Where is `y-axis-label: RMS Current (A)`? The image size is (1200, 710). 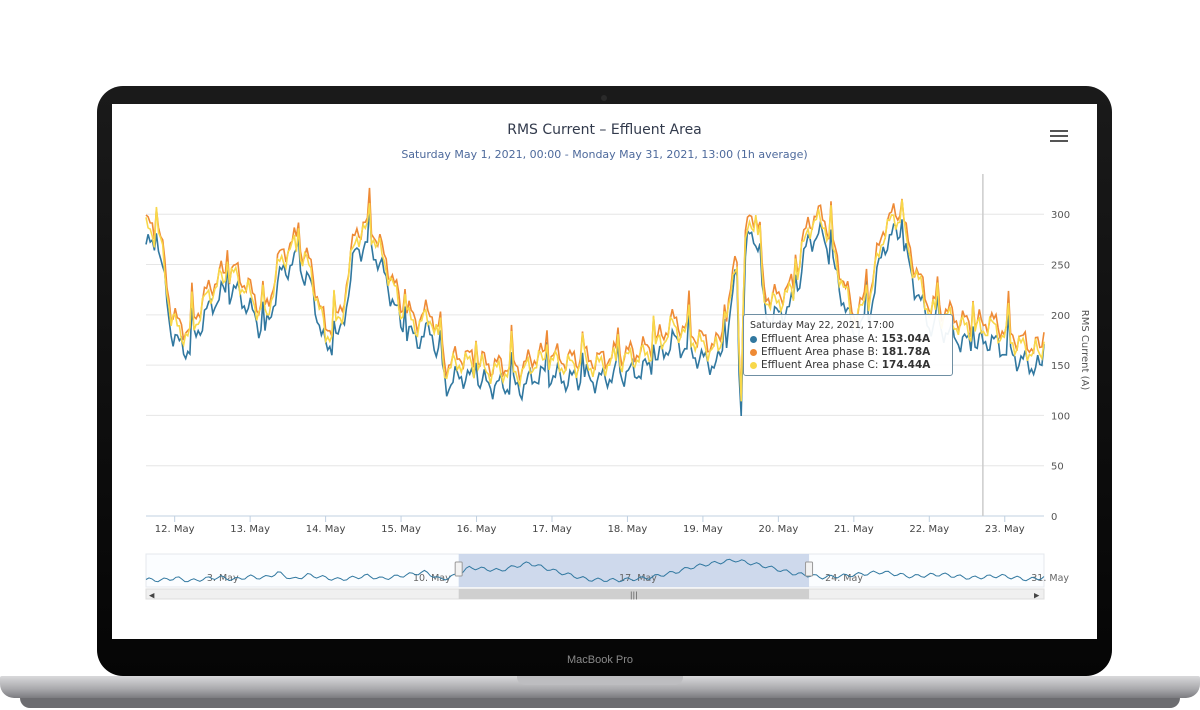 y-axis-label: RMS Current (A) is located at coordinates (1084, 350).